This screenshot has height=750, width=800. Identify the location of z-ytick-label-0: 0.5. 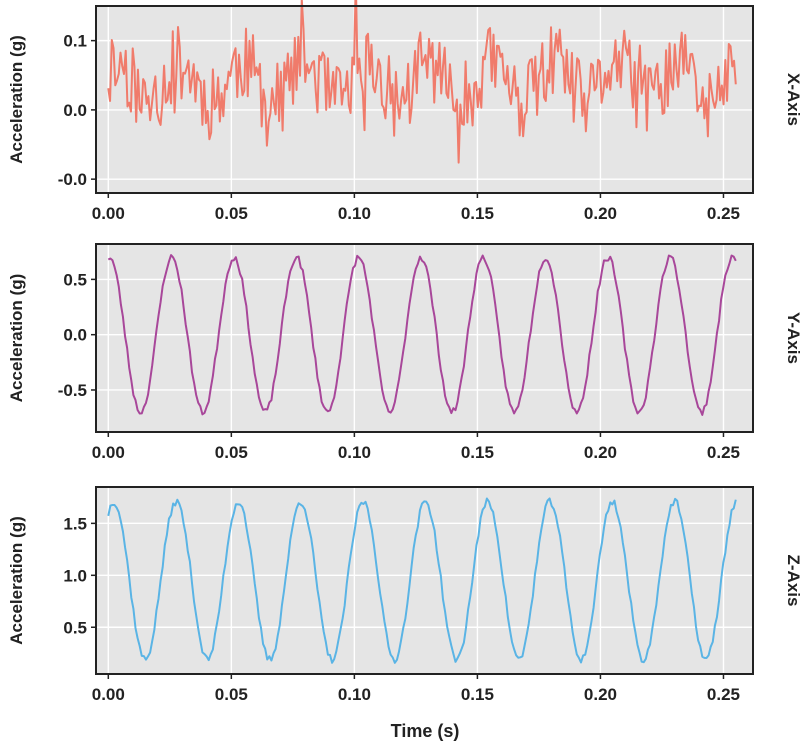
(75, 627).